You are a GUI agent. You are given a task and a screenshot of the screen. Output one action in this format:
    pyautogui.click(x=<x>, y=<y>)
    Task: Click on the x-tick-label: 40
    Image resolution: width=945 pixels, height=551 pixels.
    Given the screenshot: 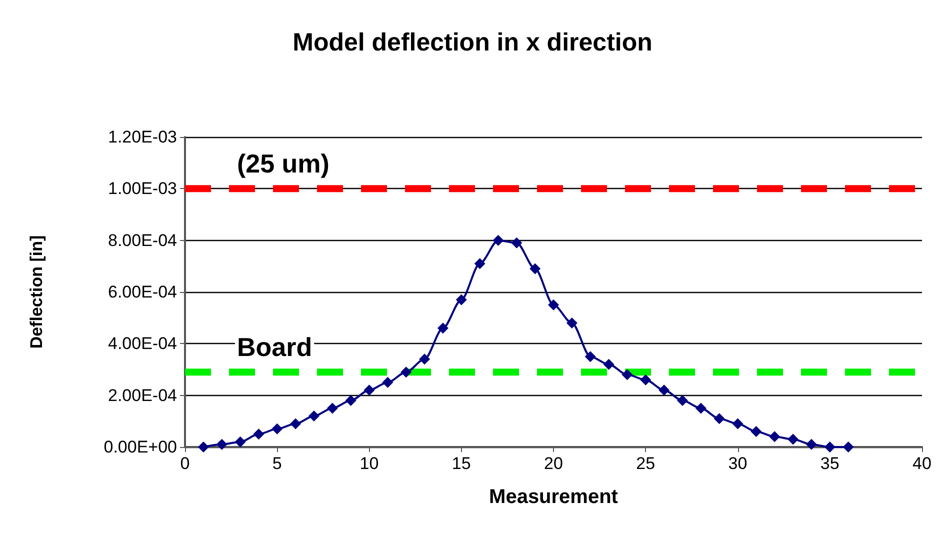 What is the action you would take?
    pyautogui.click(x=922, y=463)
    